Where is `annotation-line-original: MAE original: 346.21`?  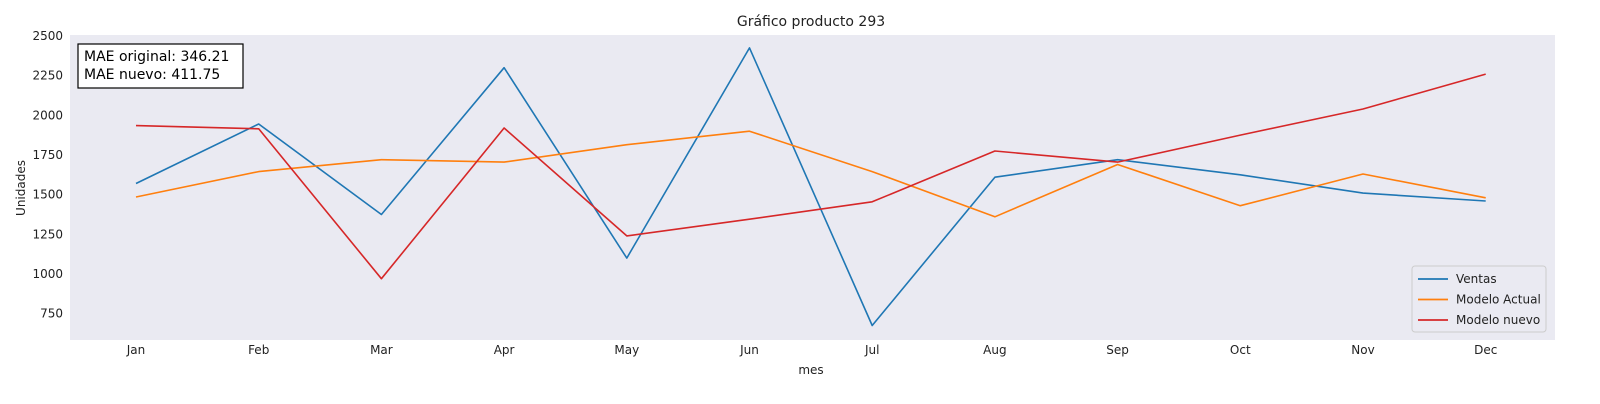 annotation-line-original: MAE original: 346.21 is located at coordinates (156, 57).